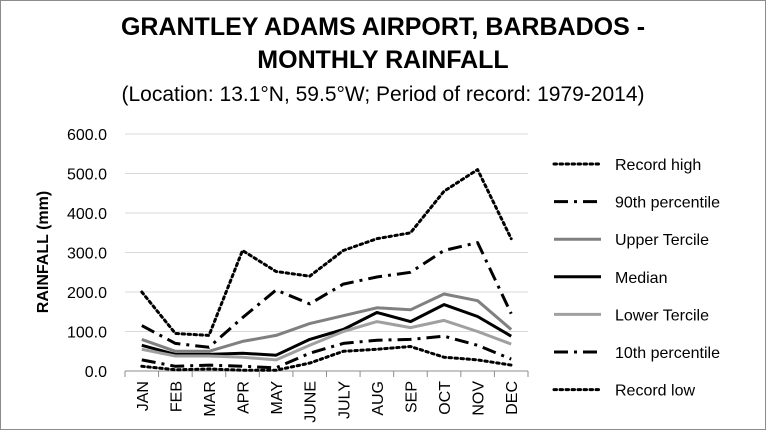 Image resolution: width=766 pixels, height=430 pixels. Describe the element at coordinates (662, 240) in the screenshot. I see `legend-label: Upper Tercile` at that location.